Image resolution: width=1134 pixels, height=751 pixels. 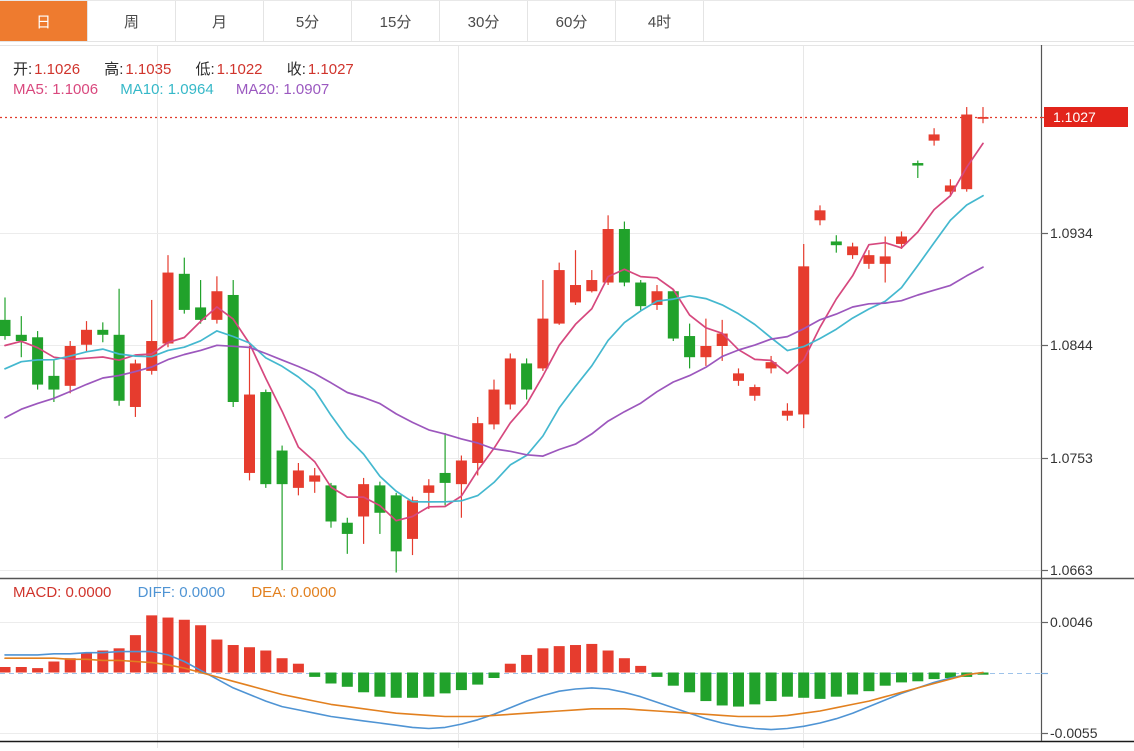 What do you see at coordinates (220, 21) in the screenshot?
I see `tab-month: 月` at bounding box center [220, 21].